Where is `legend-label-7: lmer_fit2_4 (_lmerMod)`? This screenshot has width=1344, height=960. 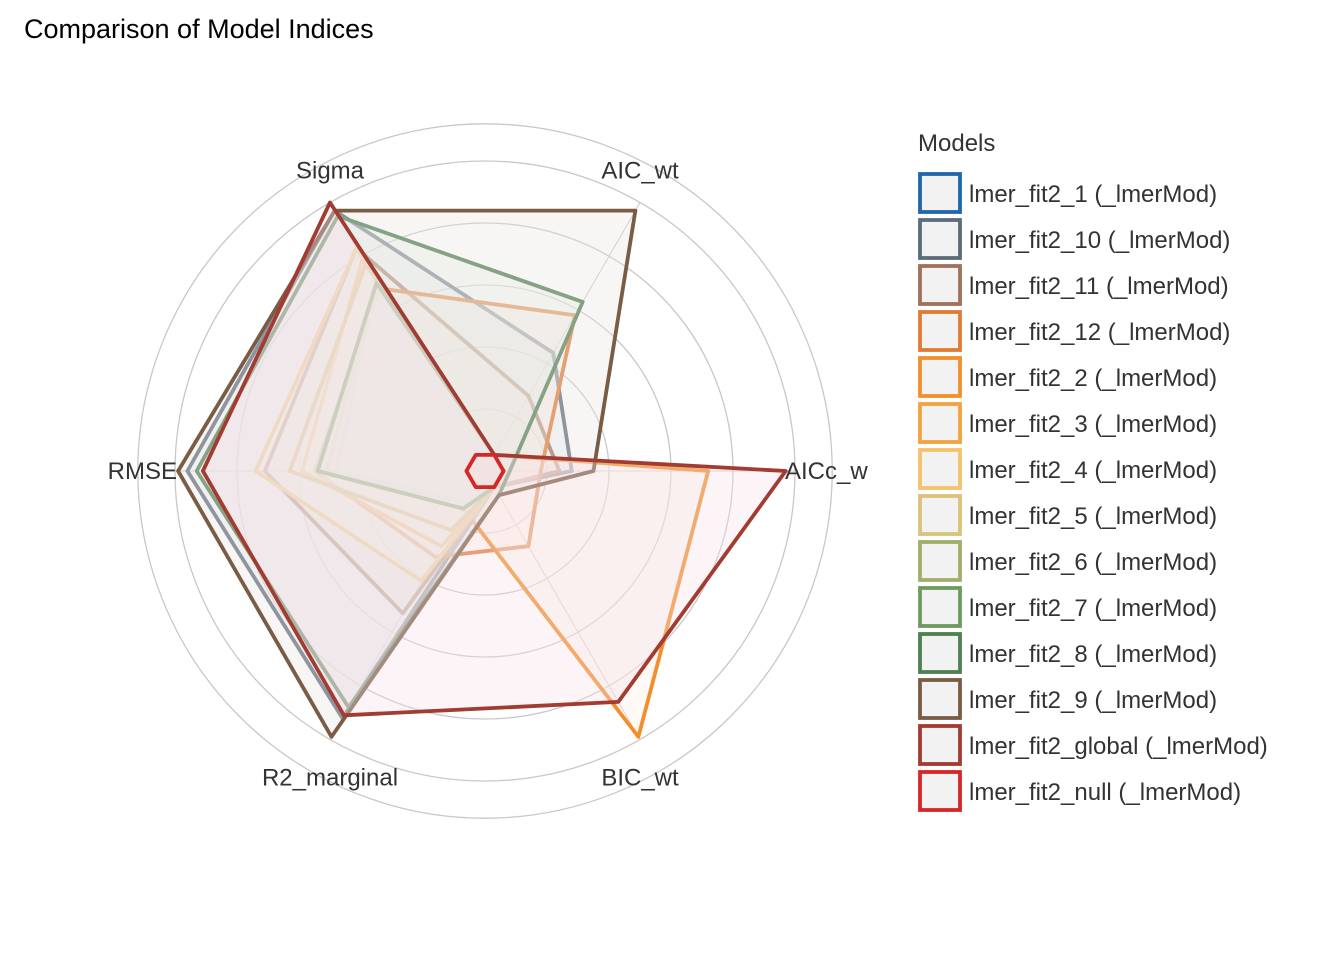 legend-label-7: lmer_fit2_4 (_lmerMod) is located at coordinates (1093, 470).